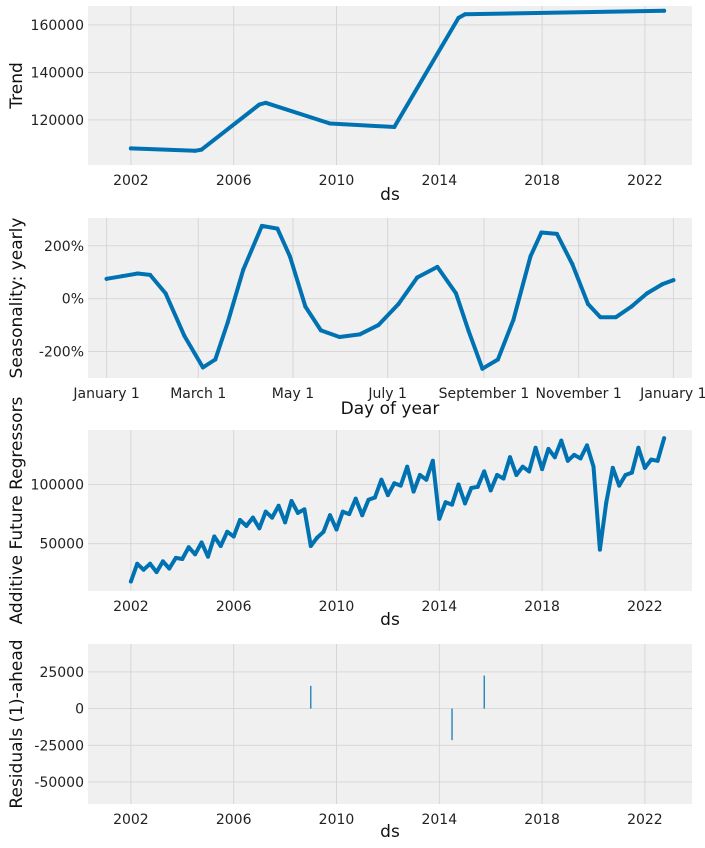 This screenshot has height=848, width=705. I want to click on regressors-x-tick-label: 2022, so click(645, 607).